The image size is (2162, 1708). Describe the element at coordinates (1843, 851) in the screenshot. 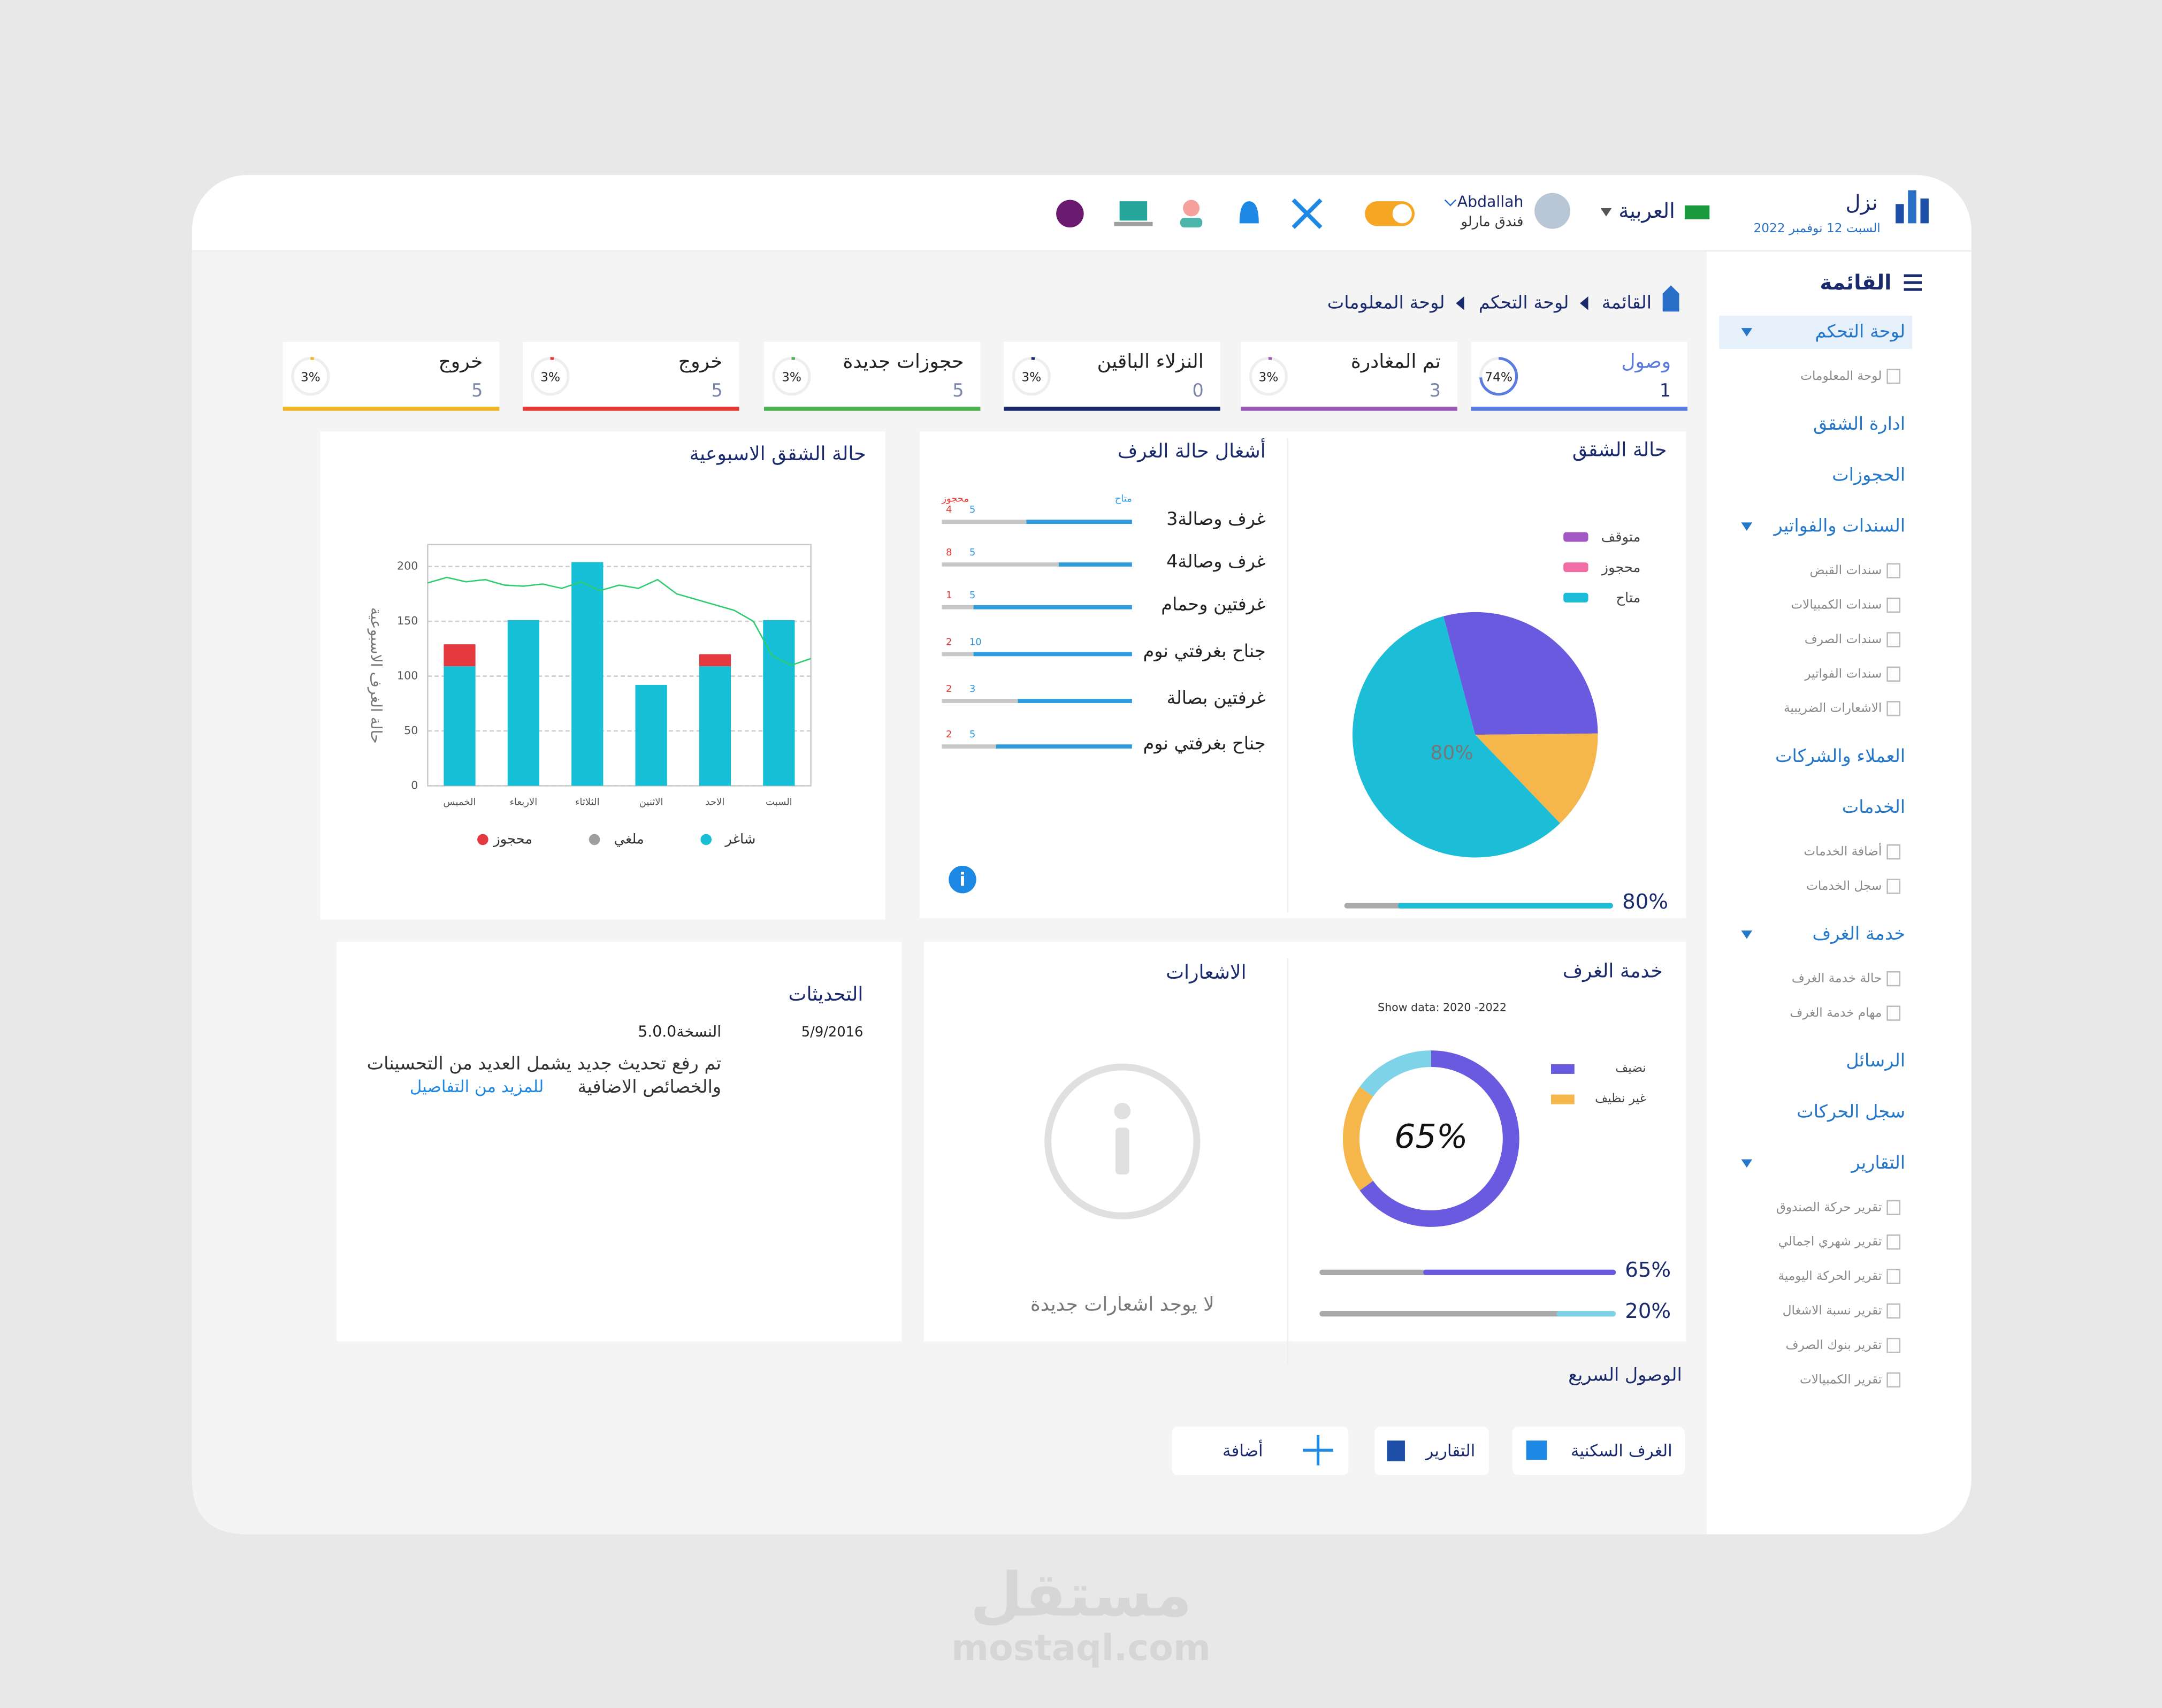

I see `submenu-item: أضافة الخدمات` at that location.